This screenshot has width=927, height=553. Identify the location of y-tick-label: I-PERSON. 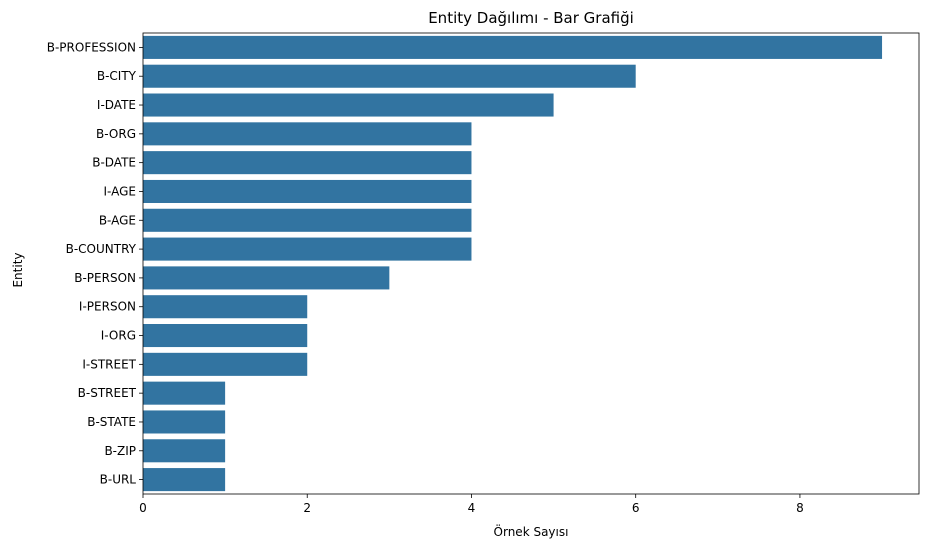
(107, 307).